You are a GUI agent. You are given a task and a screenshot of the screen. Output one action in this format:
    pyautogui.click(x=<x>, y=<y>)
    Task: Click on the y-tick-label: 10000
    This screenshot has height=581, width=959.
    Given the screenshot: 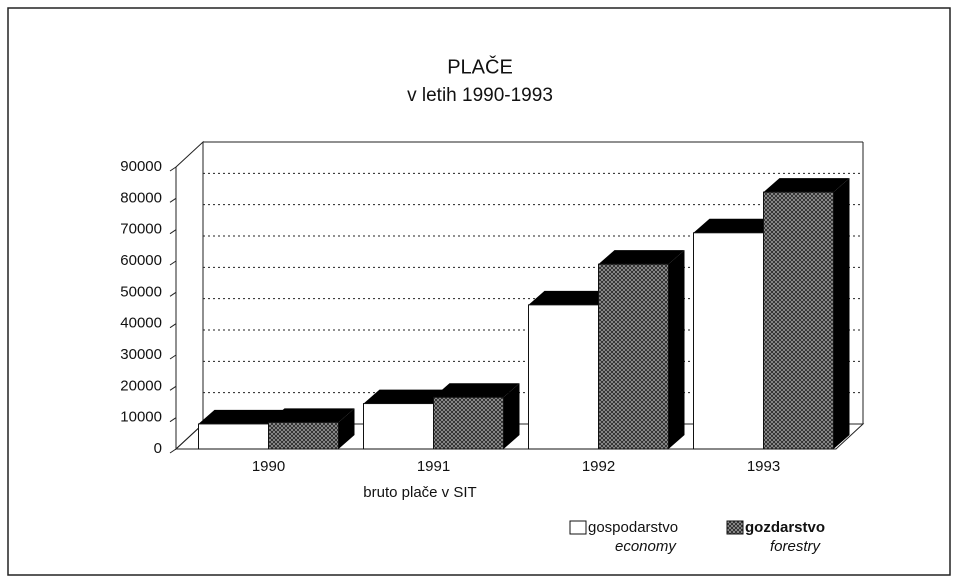 What is the action you would take?
    pyautogui.click(x=141, y=417)
    